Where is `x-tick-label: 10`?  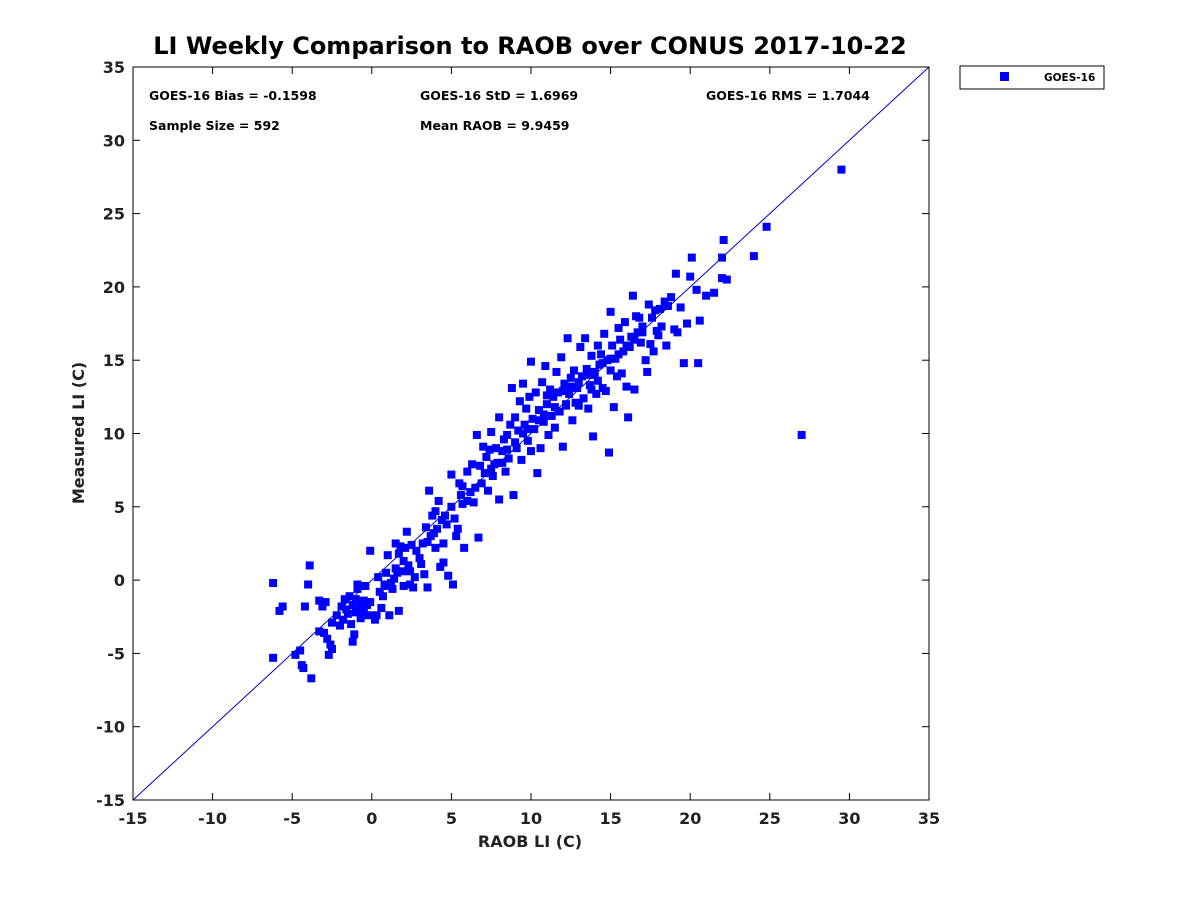 x-tick-label: 10 is located at coordinates (531, 818).